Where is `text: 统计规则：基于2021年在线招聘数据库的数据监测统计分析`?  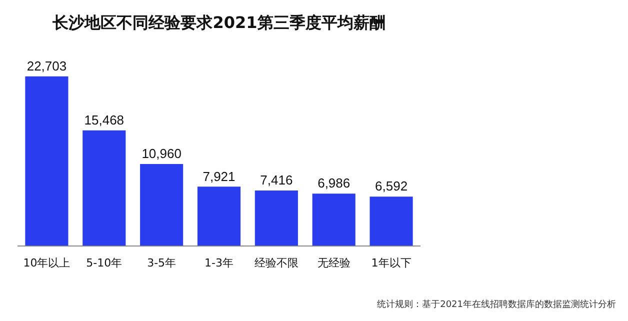
text: 统计规则：基于2021年在线招聘数据库的数据监测统计分析 is located at coordinates (496, 304).